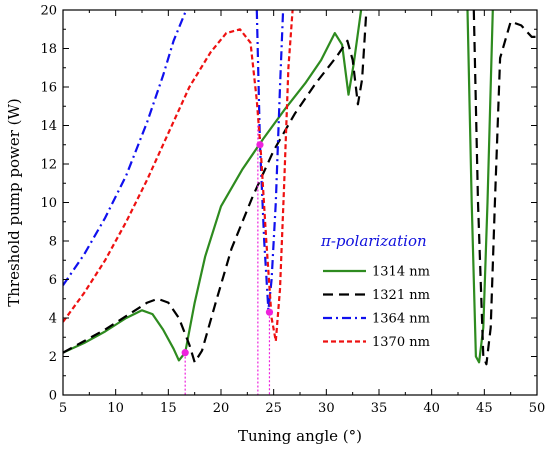  What do you see at coordinates (48, 11) in the screenshot?
I see `y-tick-label: 20` at bounding box center [48, 11].